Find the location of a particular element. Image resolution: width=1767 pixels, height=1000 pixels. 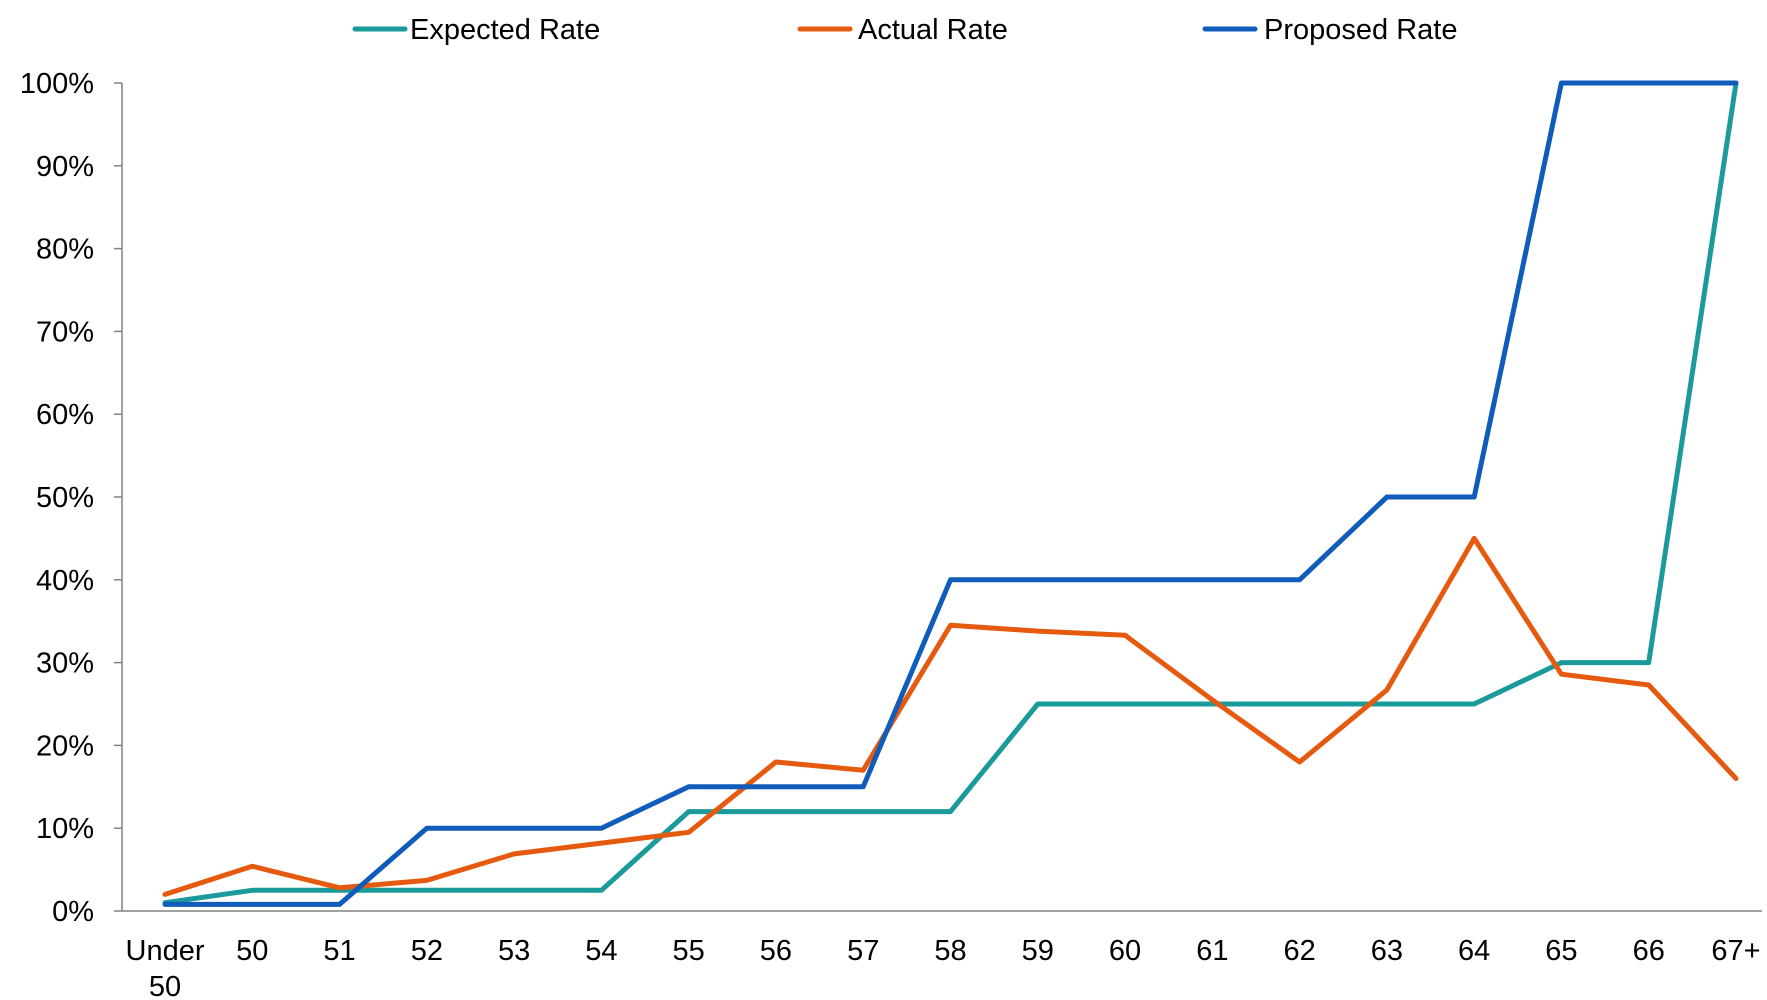

y-tick-label: 70% is located at coordinates (65, 332).